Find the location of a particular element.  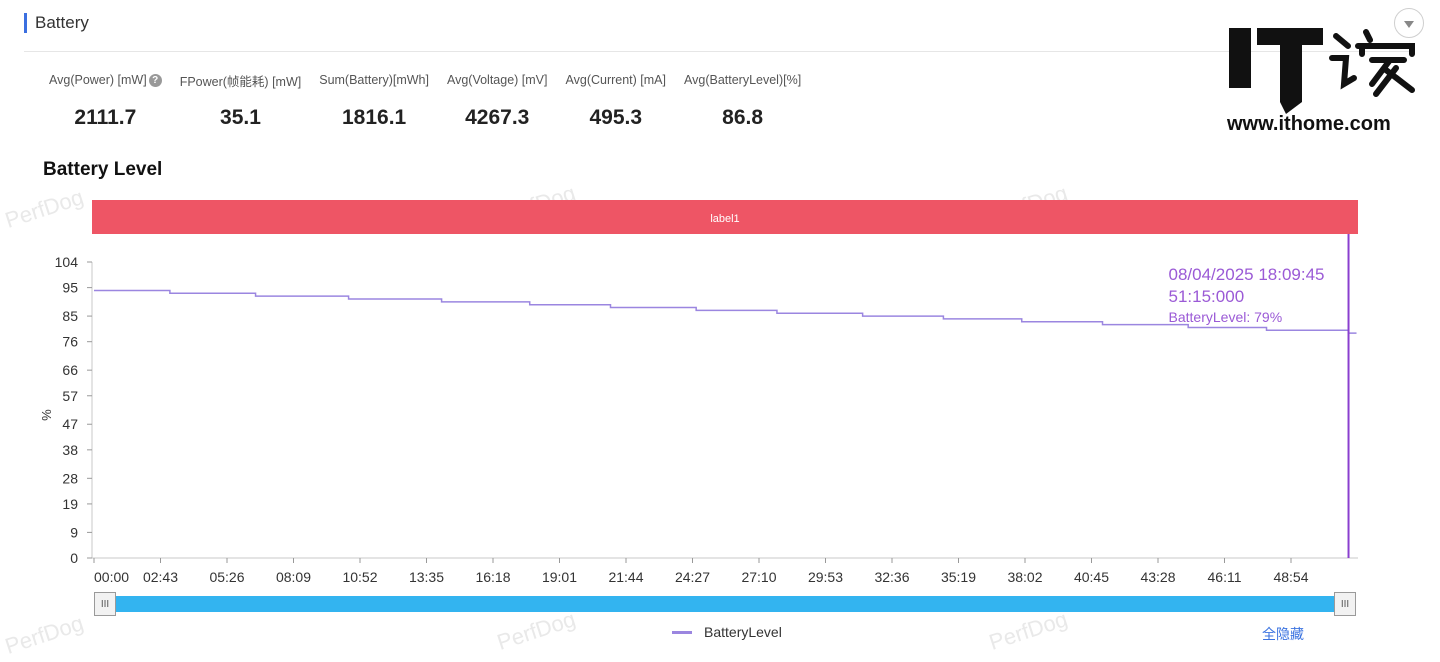

tooltip-value: BatteryLevel: 79% is located at coordinates (1226, 317).